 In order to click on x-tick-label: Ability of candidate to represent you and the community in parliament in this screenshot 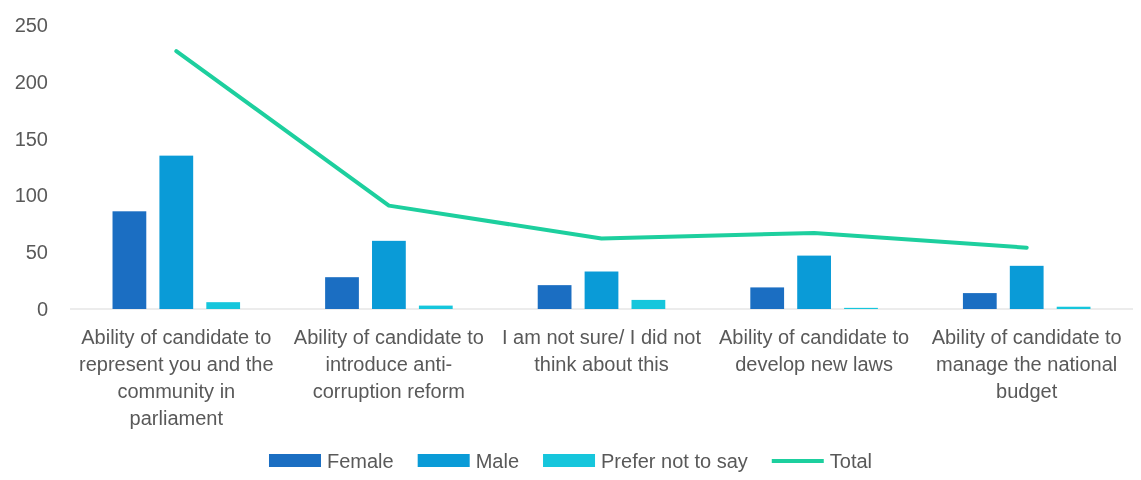, I will do `click(176, 377)`.